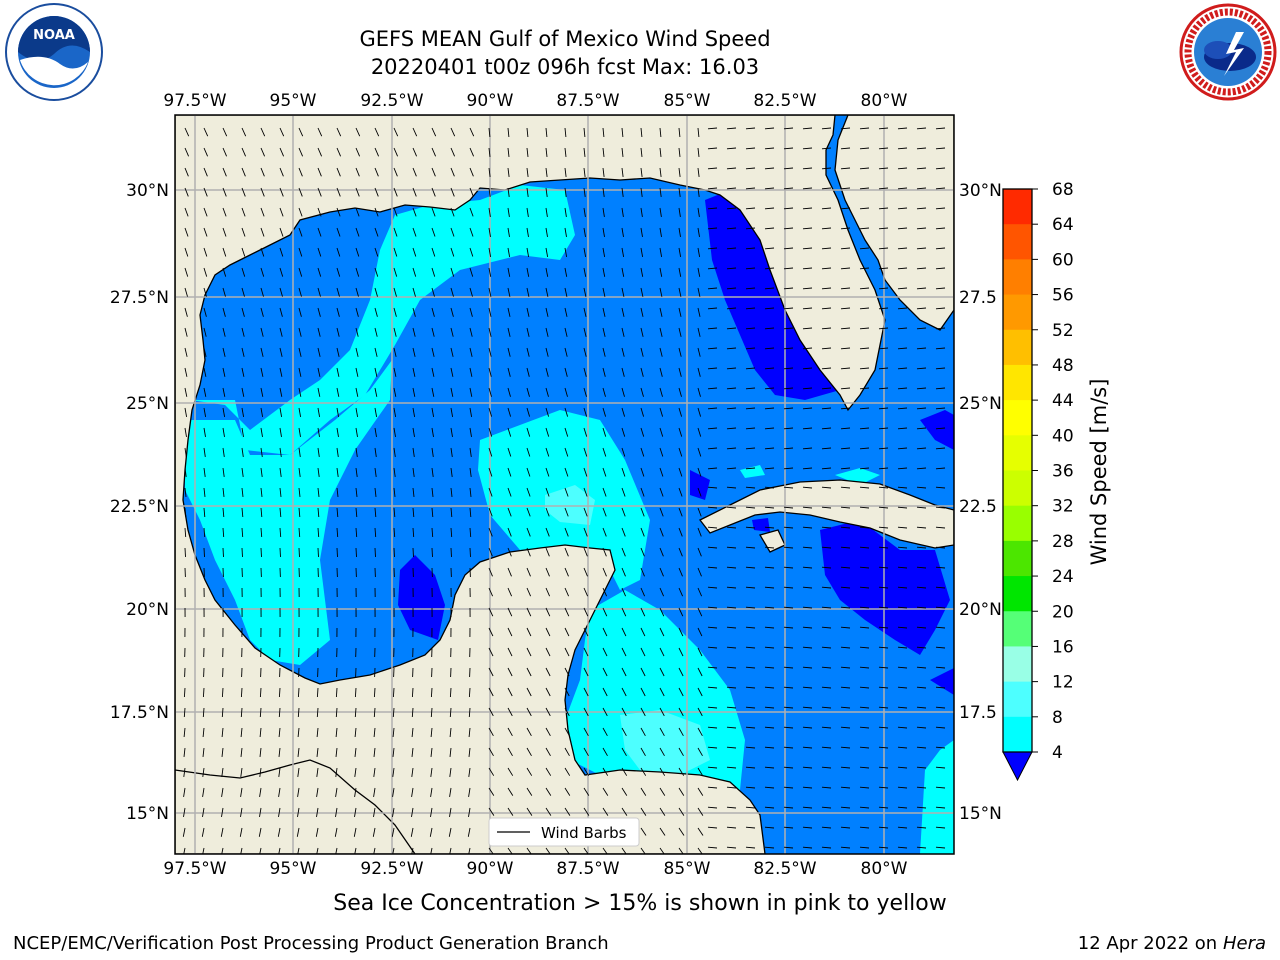 Image resolution: width=1280 pixels, height=960 pixels. What do you see at coordinates (1063, 225) in the screenshot?
I see `colorbar-tick-label: 64` at bounding box center [1063, 225].